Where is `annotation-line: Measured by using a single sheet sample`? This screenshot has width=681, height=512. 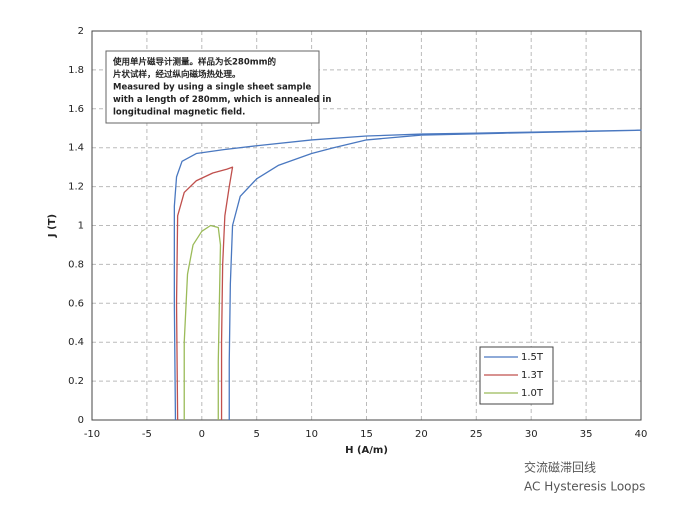
annotation-line: Measured by using a single sheet sample is located at coordinates (212, 88).